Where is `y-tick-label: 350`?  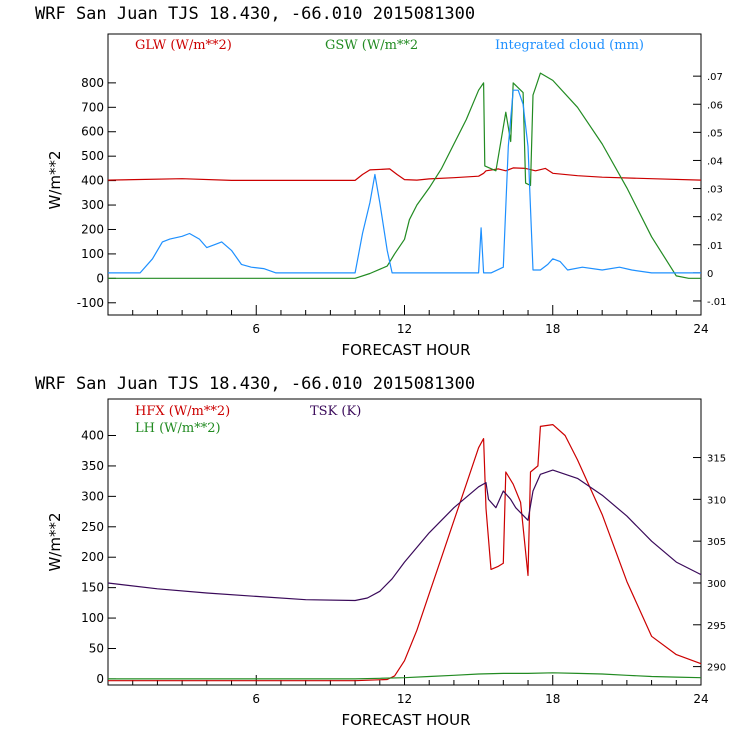
y-tick-label: 350 is located at coordinates (92, 466).